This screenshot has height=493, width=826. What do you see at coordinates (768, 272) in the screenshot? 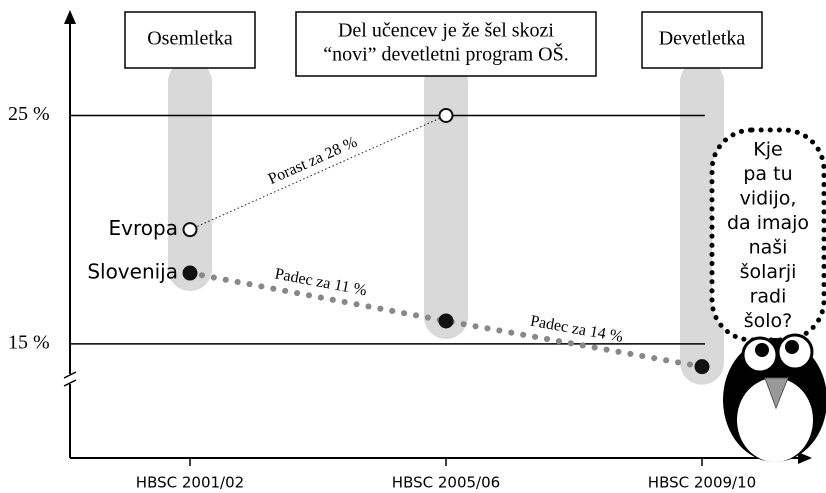
I see `speech-bubble-text: šolarji` at bounding box center [768, 272].